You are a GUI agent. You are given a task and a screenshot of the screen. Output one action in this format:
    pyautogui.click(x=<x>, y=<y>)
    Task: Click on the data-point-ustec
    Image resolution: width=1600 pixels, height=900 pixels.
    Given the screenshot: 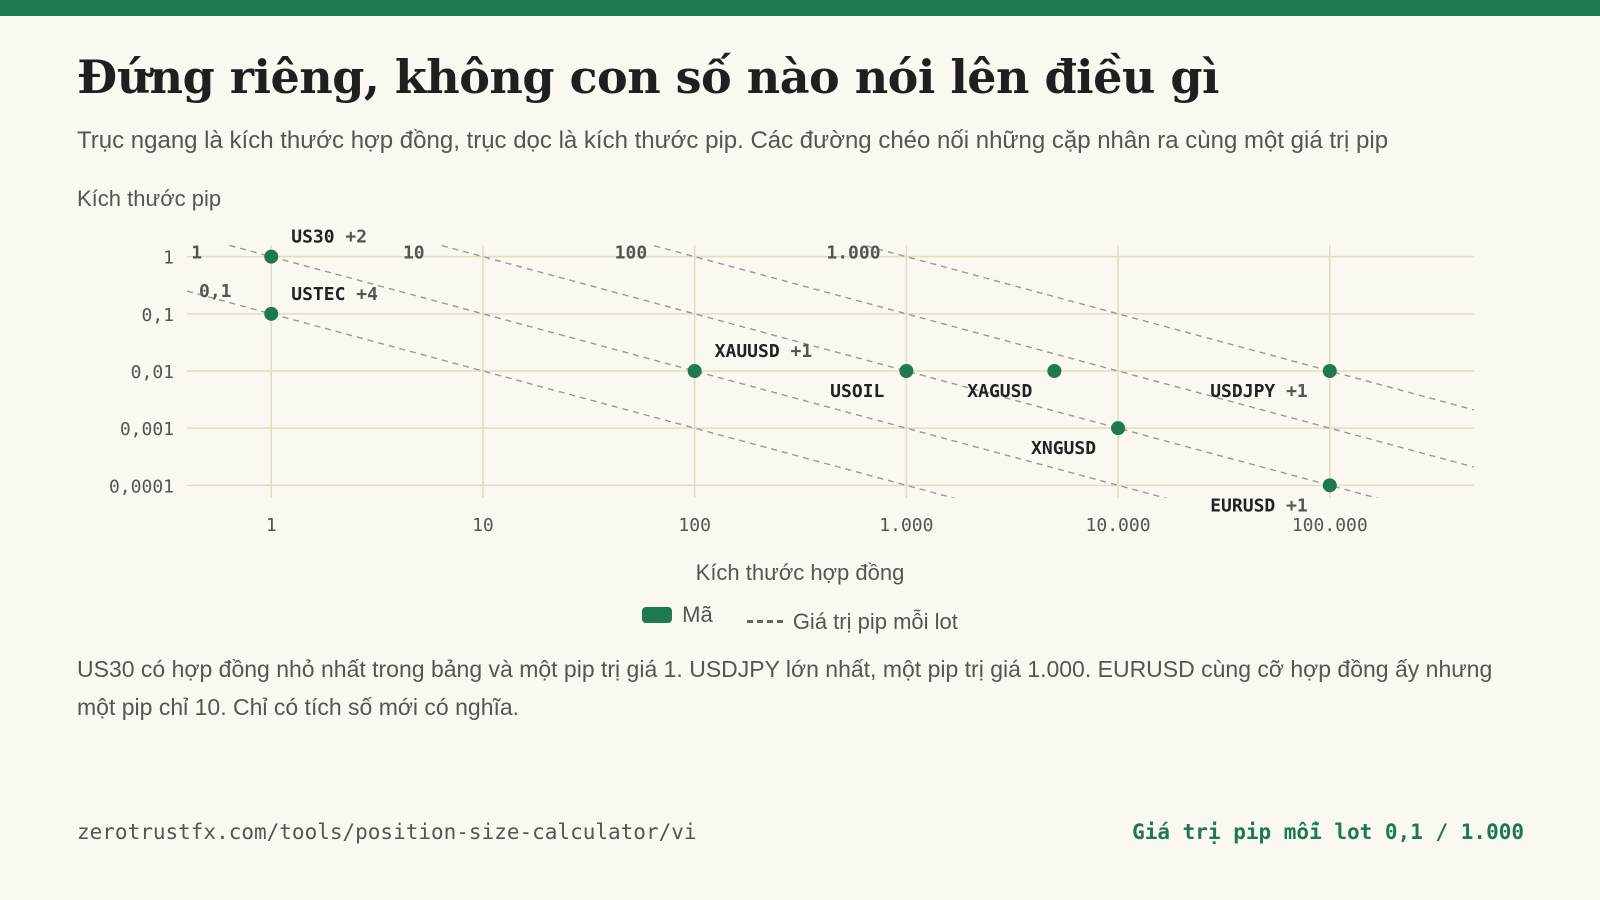 What is the action you would take?
    pyautogui.click(x=271, y=313)
    